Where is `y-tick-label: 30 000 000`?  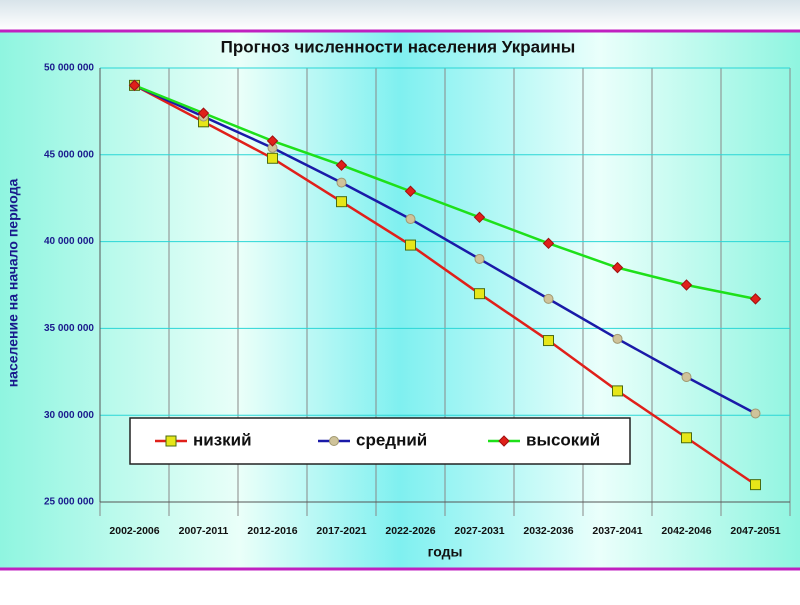
y-tick-label: 30 000 000 is located at coordinates (69, 415).